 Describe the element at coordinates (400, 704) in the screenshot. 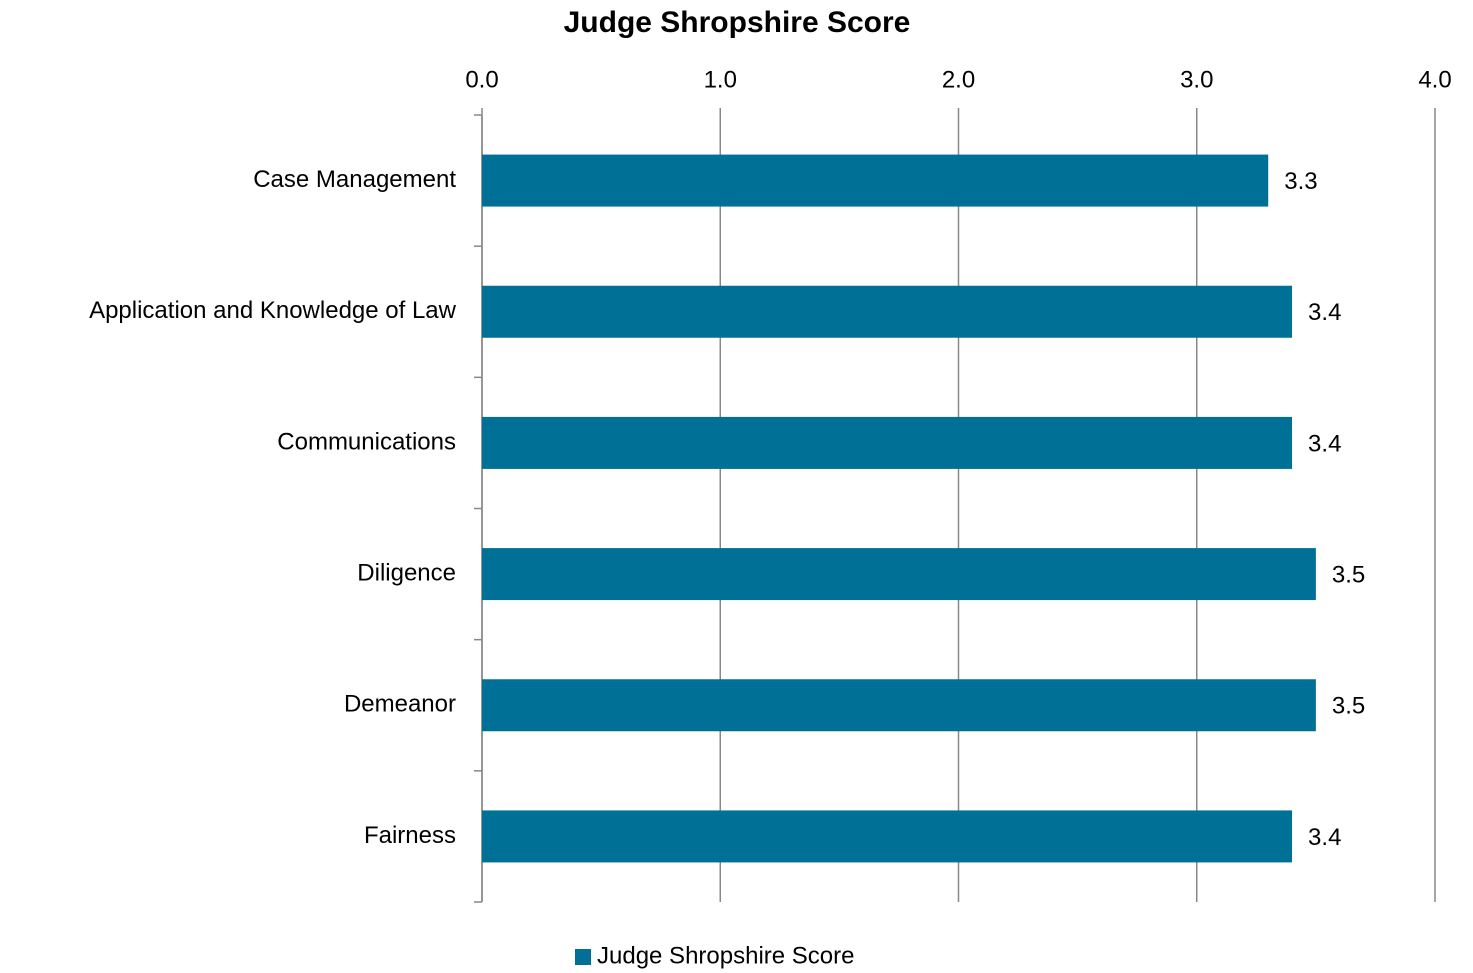

I see `y-tick-label: Demeanor` at that location.